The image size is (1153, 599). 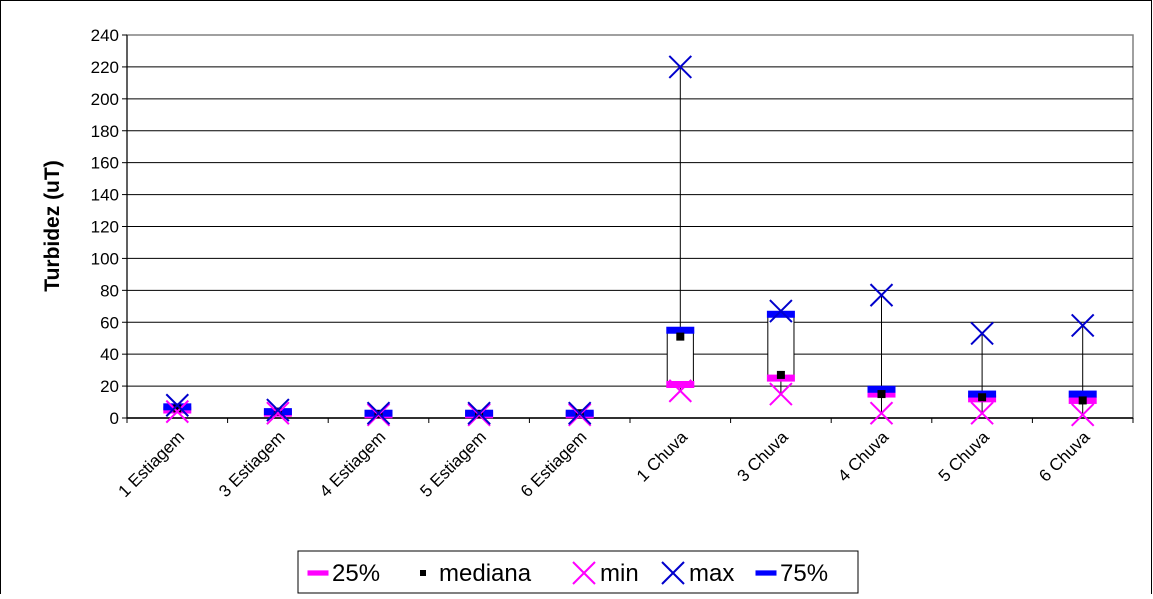 I want to click on point-min-5-stroke, so click(x=680, y=391).